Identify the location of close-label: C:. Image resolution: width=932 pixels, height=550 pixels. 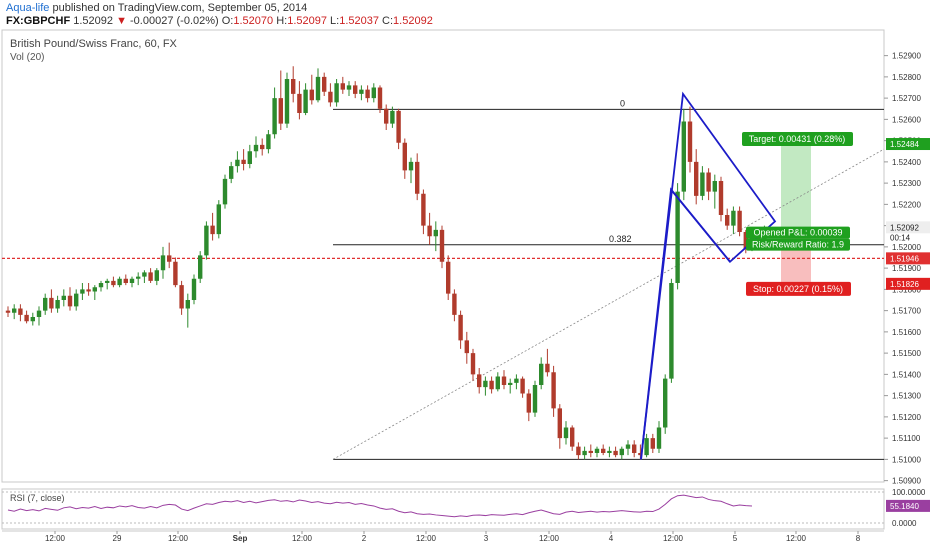
(388, 21).